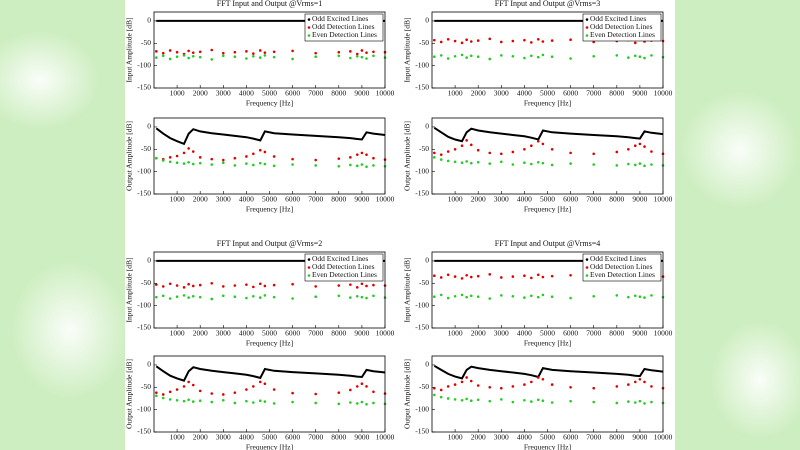 This screenshot has height=450, width=800. Describe the element at coordinates (407, 156) in the screenshot. I see `y-axis-label: Output Amplitude [dB]` at that location.